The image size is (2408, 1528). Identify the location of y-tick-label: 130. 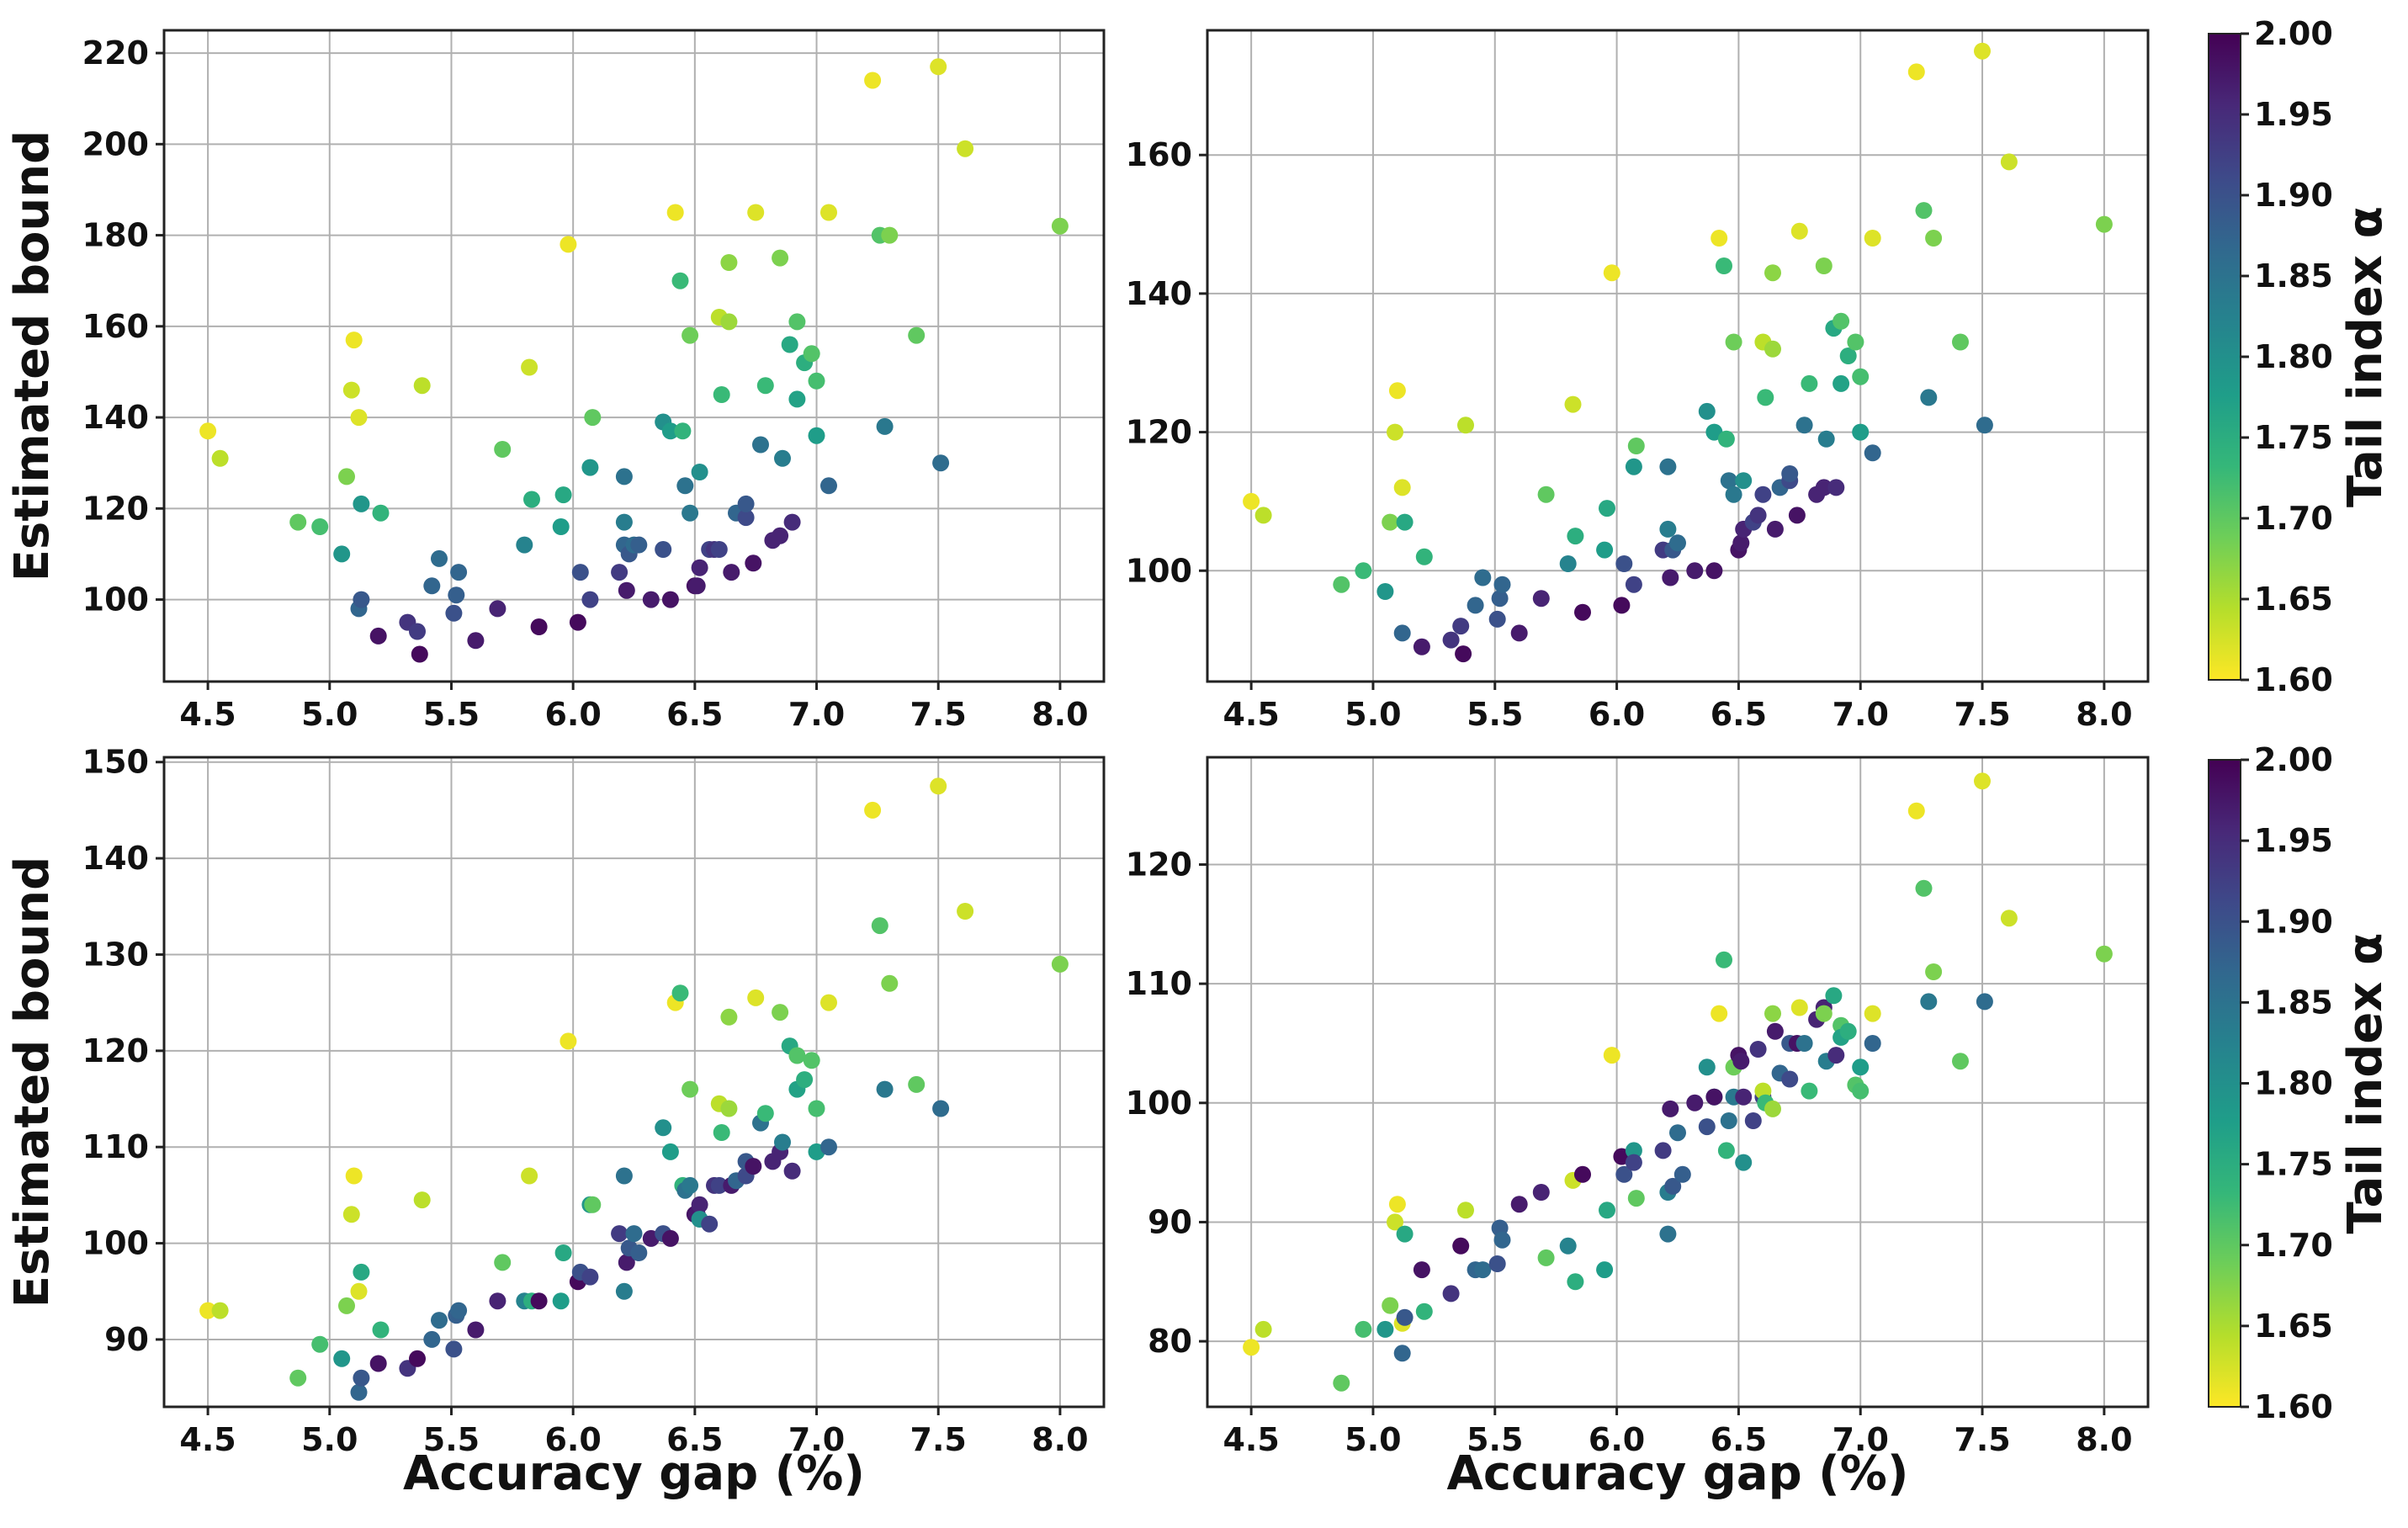
(115, 954).